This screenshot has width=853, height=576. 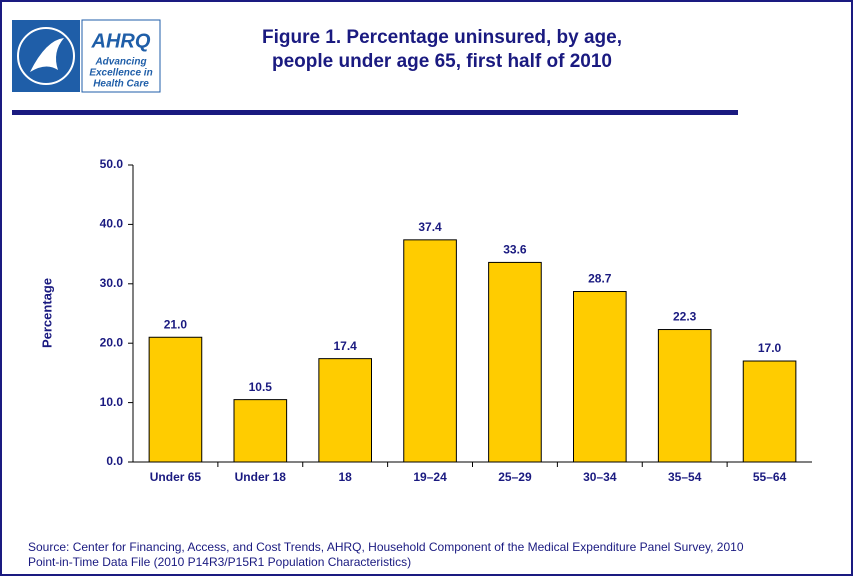 I want to click on x-tick-label: Under 65, so click(x=176, y=477).